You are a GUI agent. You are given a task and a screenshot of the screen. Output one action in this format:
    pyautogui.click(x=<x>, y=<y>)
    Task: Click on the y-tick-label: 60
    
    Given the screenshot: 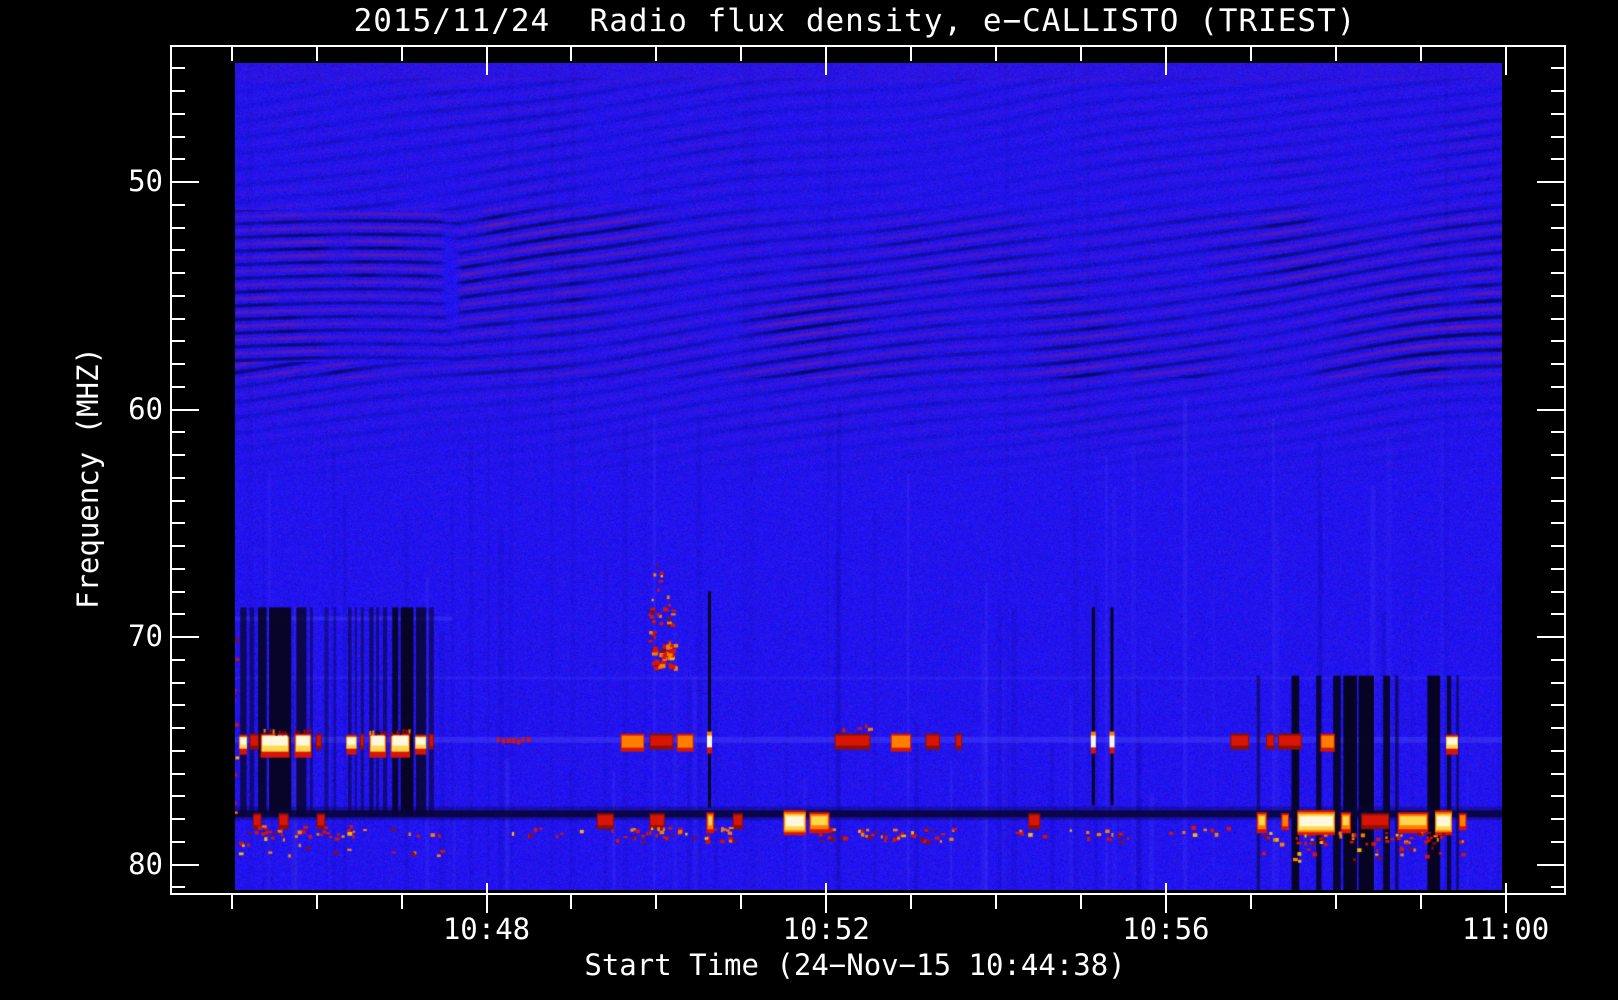 What is the action you would take?
    pyautogui.click(x=145, y=408)
    